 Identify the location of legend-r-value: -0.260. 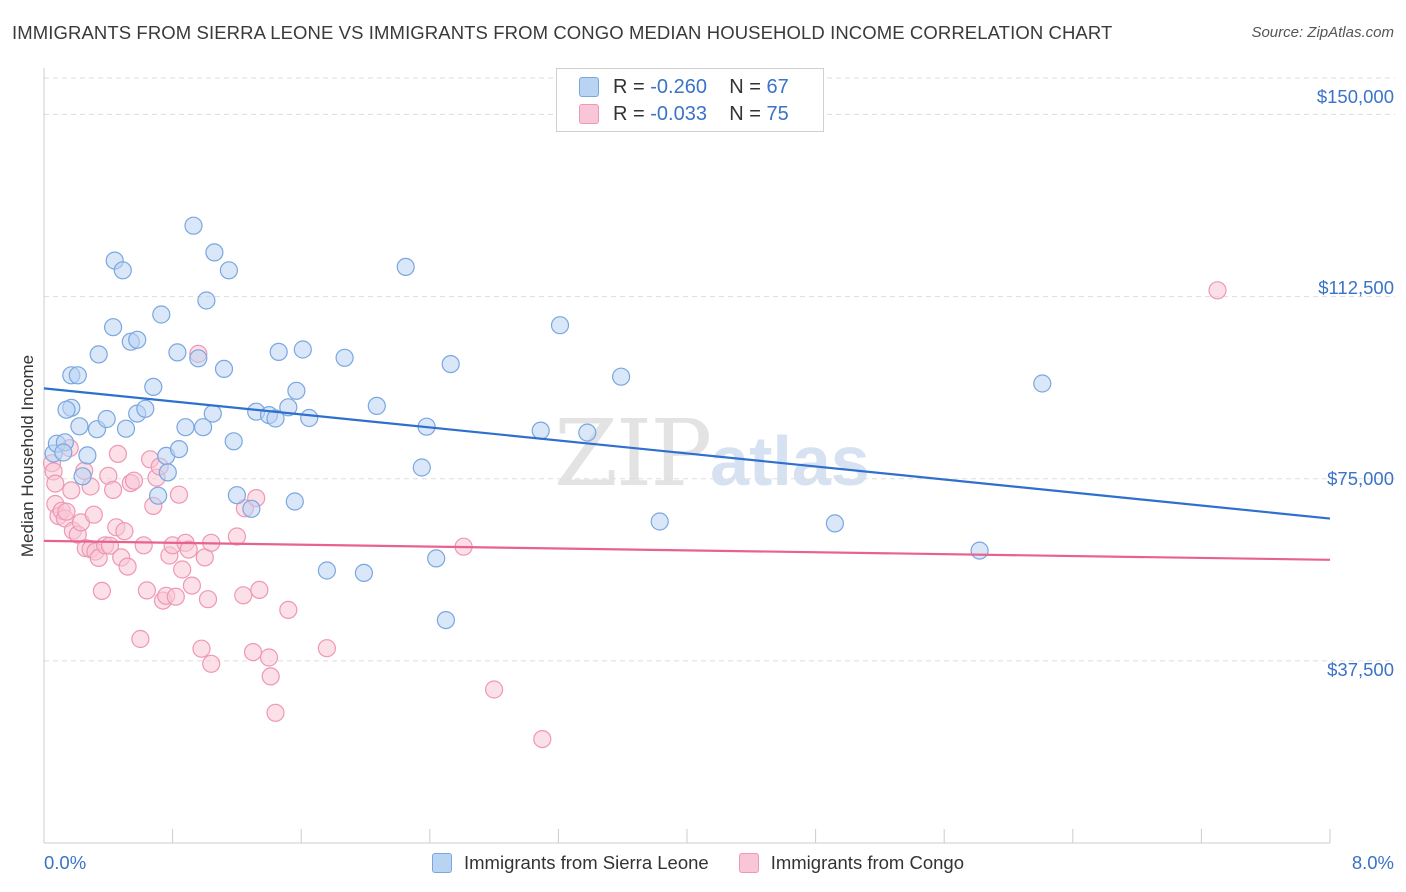
(678, 86).